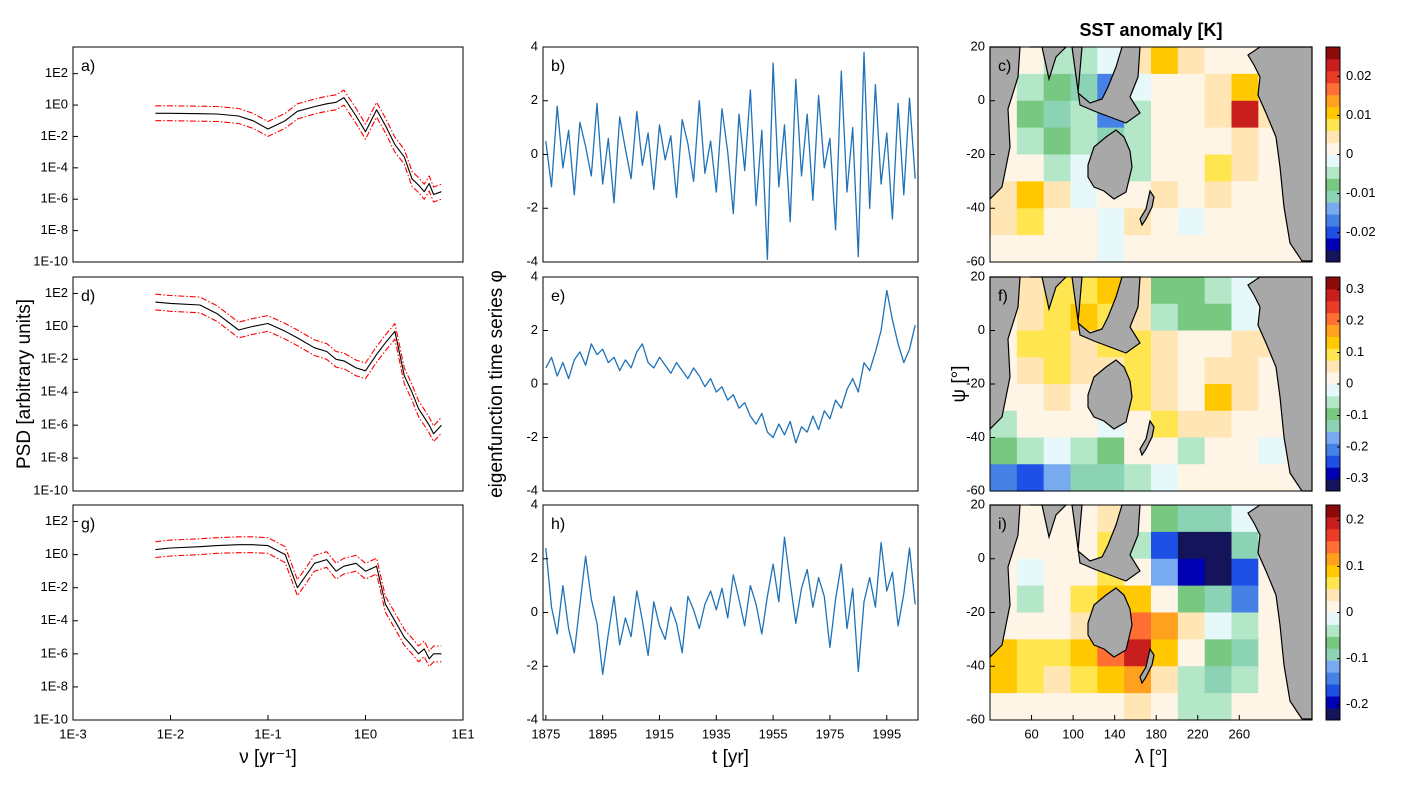  Describe the element at coordinates (170, 733) in the screenshot. I see `x-tick-label: 1E-2` at that location.